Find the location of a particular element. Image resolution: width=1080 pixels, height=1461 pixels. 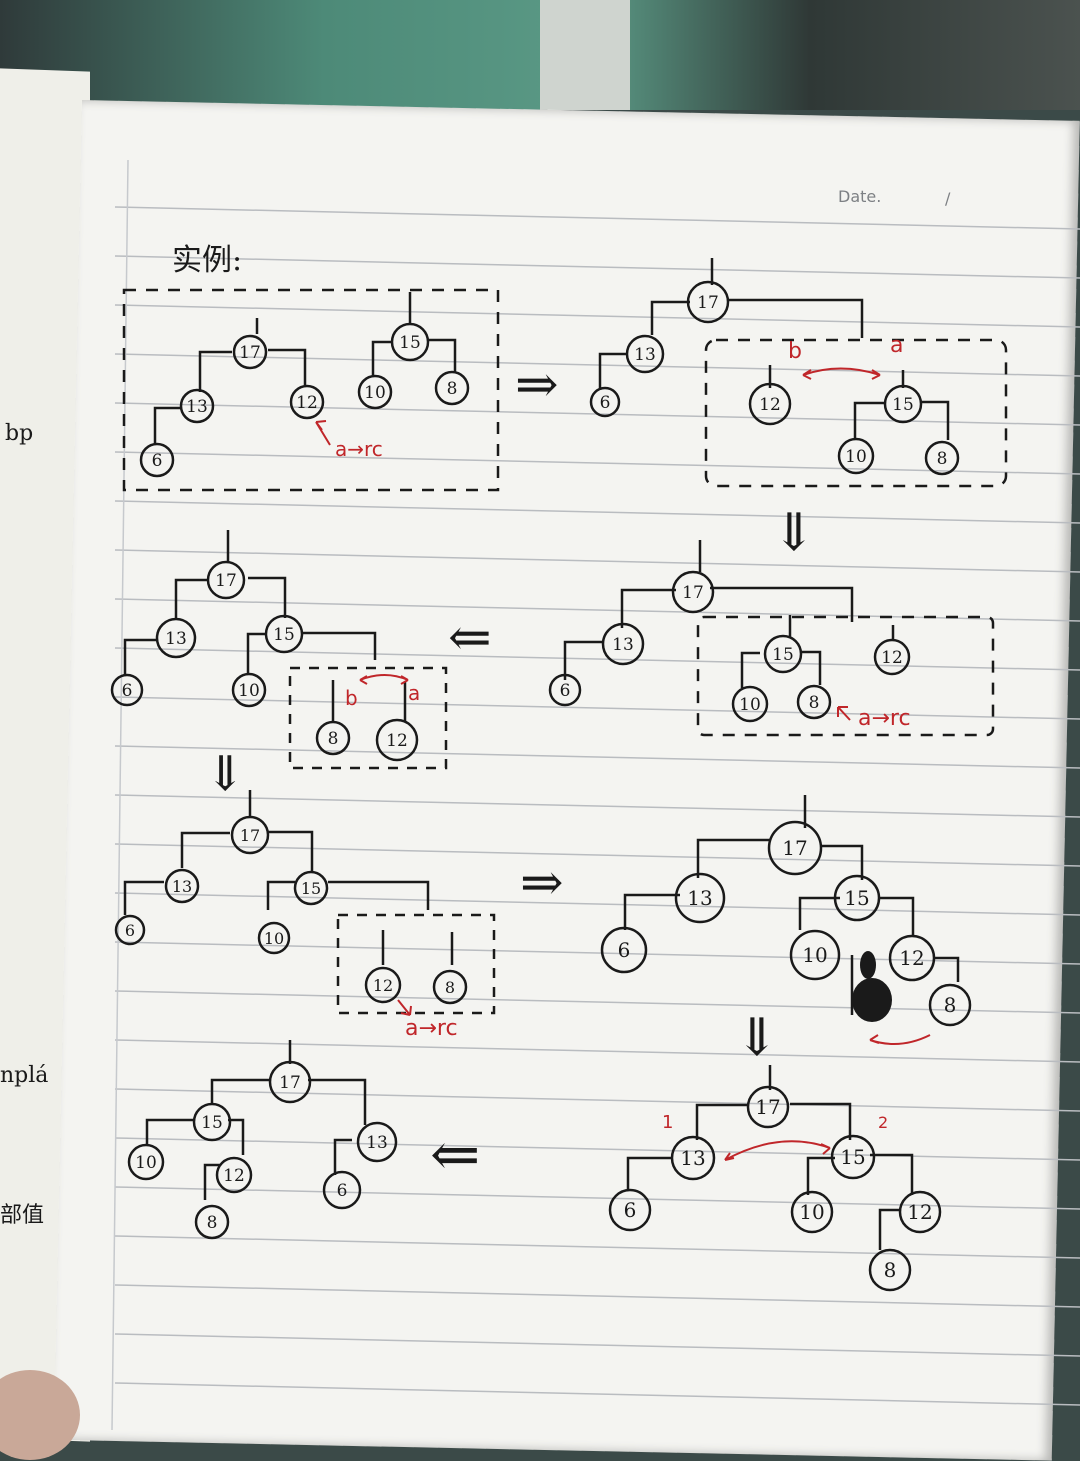

diagram-8-nodes: 17 15 10 12 8 13 6 is located at coordinates (262, 1150).